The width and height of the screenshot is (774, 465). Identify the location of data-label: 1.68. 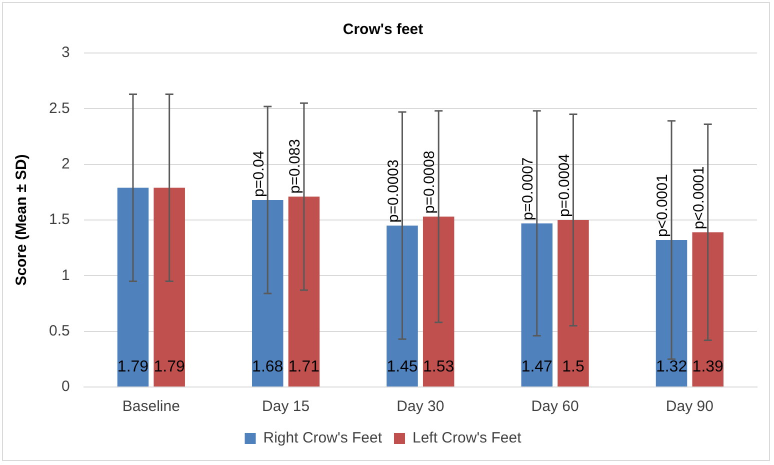
(268, 367).